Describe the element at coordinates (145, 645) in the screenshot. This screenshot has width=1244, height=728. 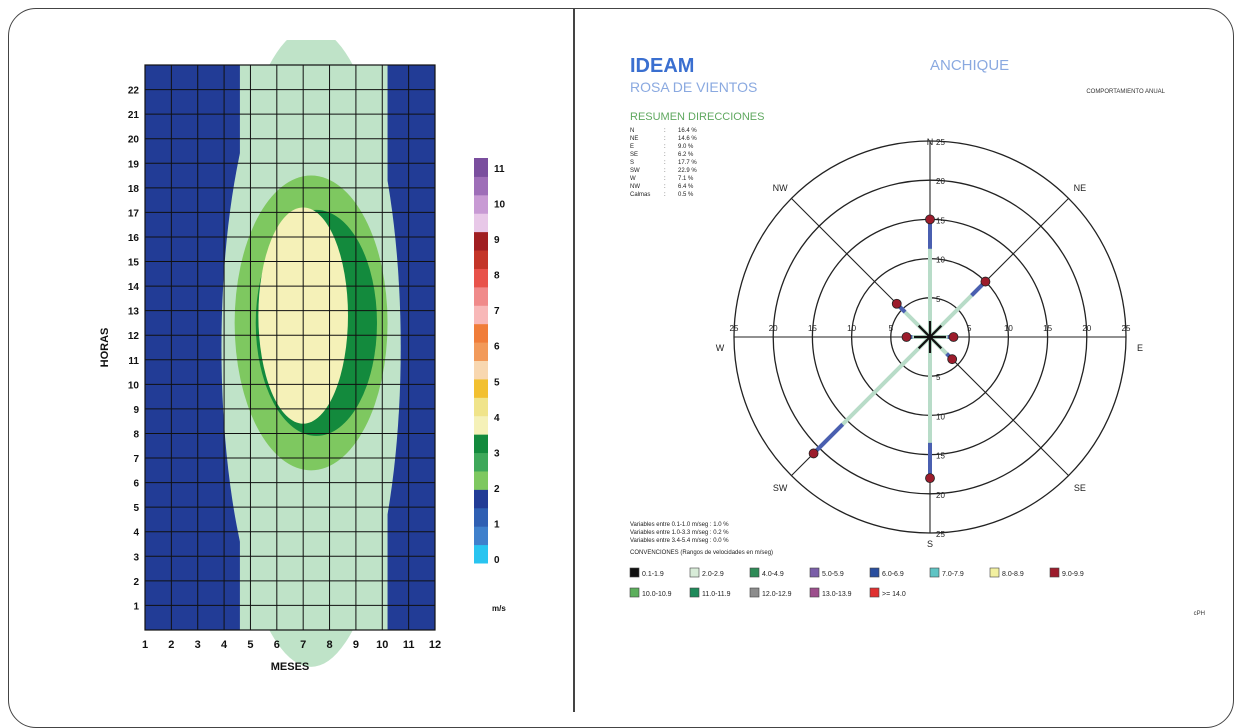
I see `x-tick-label: 1` at that location.